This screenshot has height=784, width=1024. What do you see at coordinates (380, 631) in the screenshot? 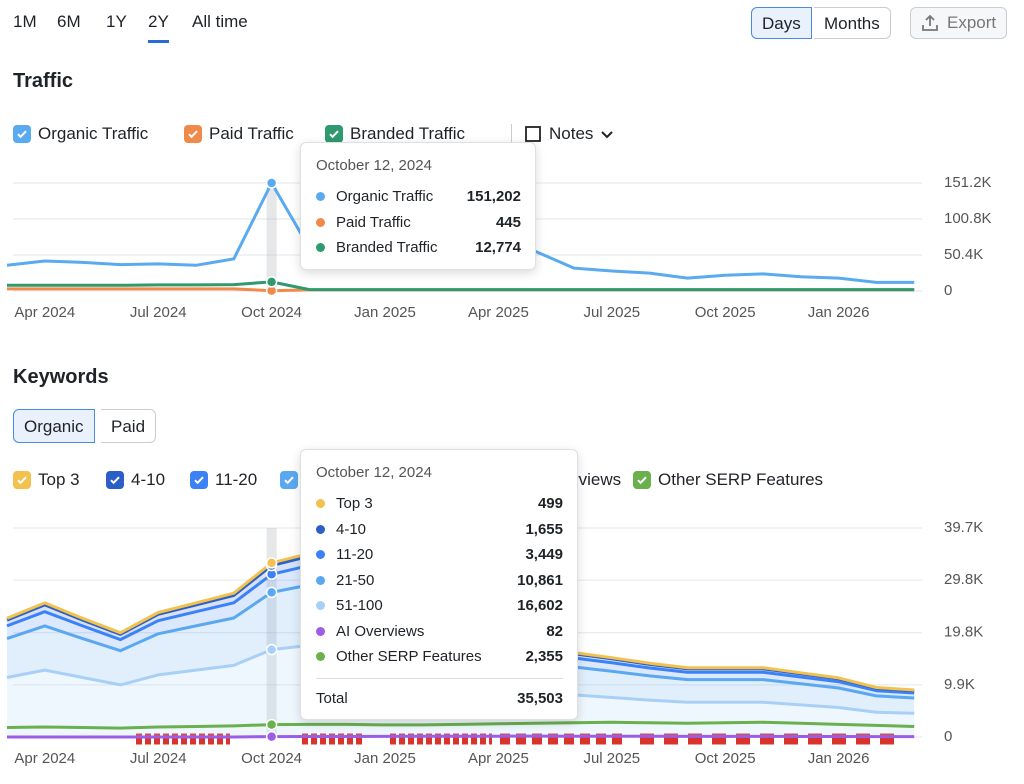
I see `tooltip-name: AI Overviews` at bounding box center [380, 631].